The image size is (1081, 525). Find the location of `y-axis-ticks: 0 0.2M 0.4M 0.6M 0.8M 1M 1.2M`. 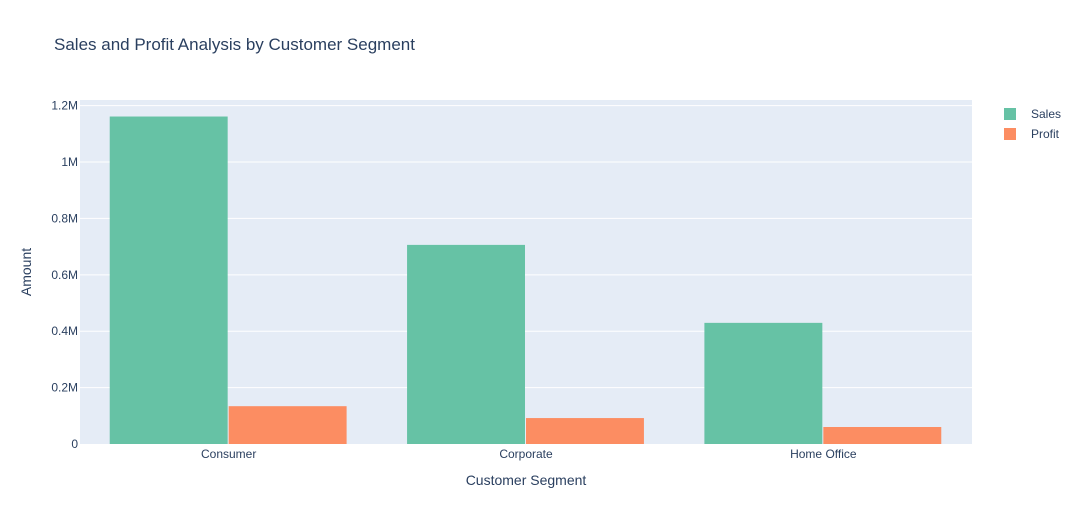

y-axis-ticks: 0 0.2M 0.4M 0.6M 0.8M 1M 1.2M is located at coordinates (64, 275).